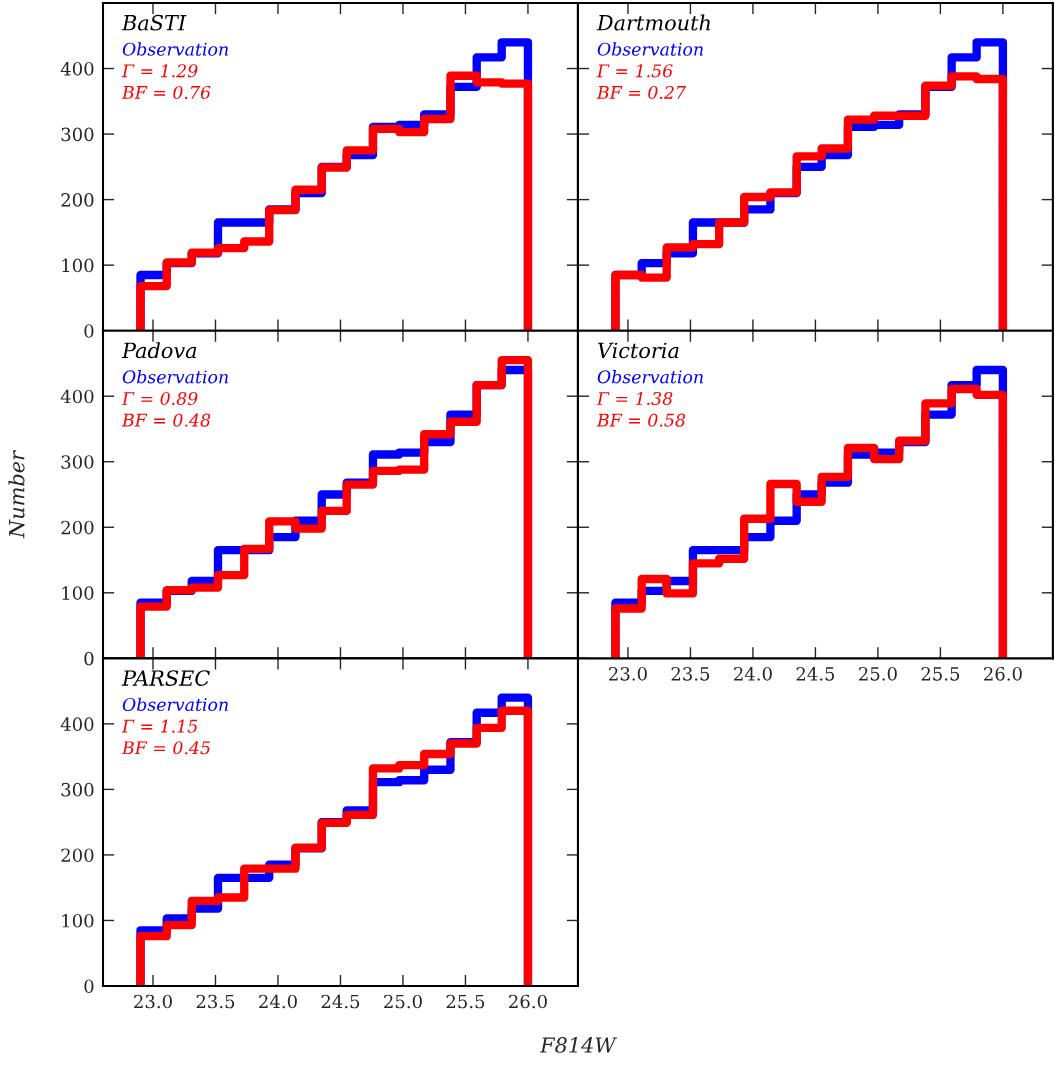  I want to click on annotation: Γ = 1.38, so click(634, 398).